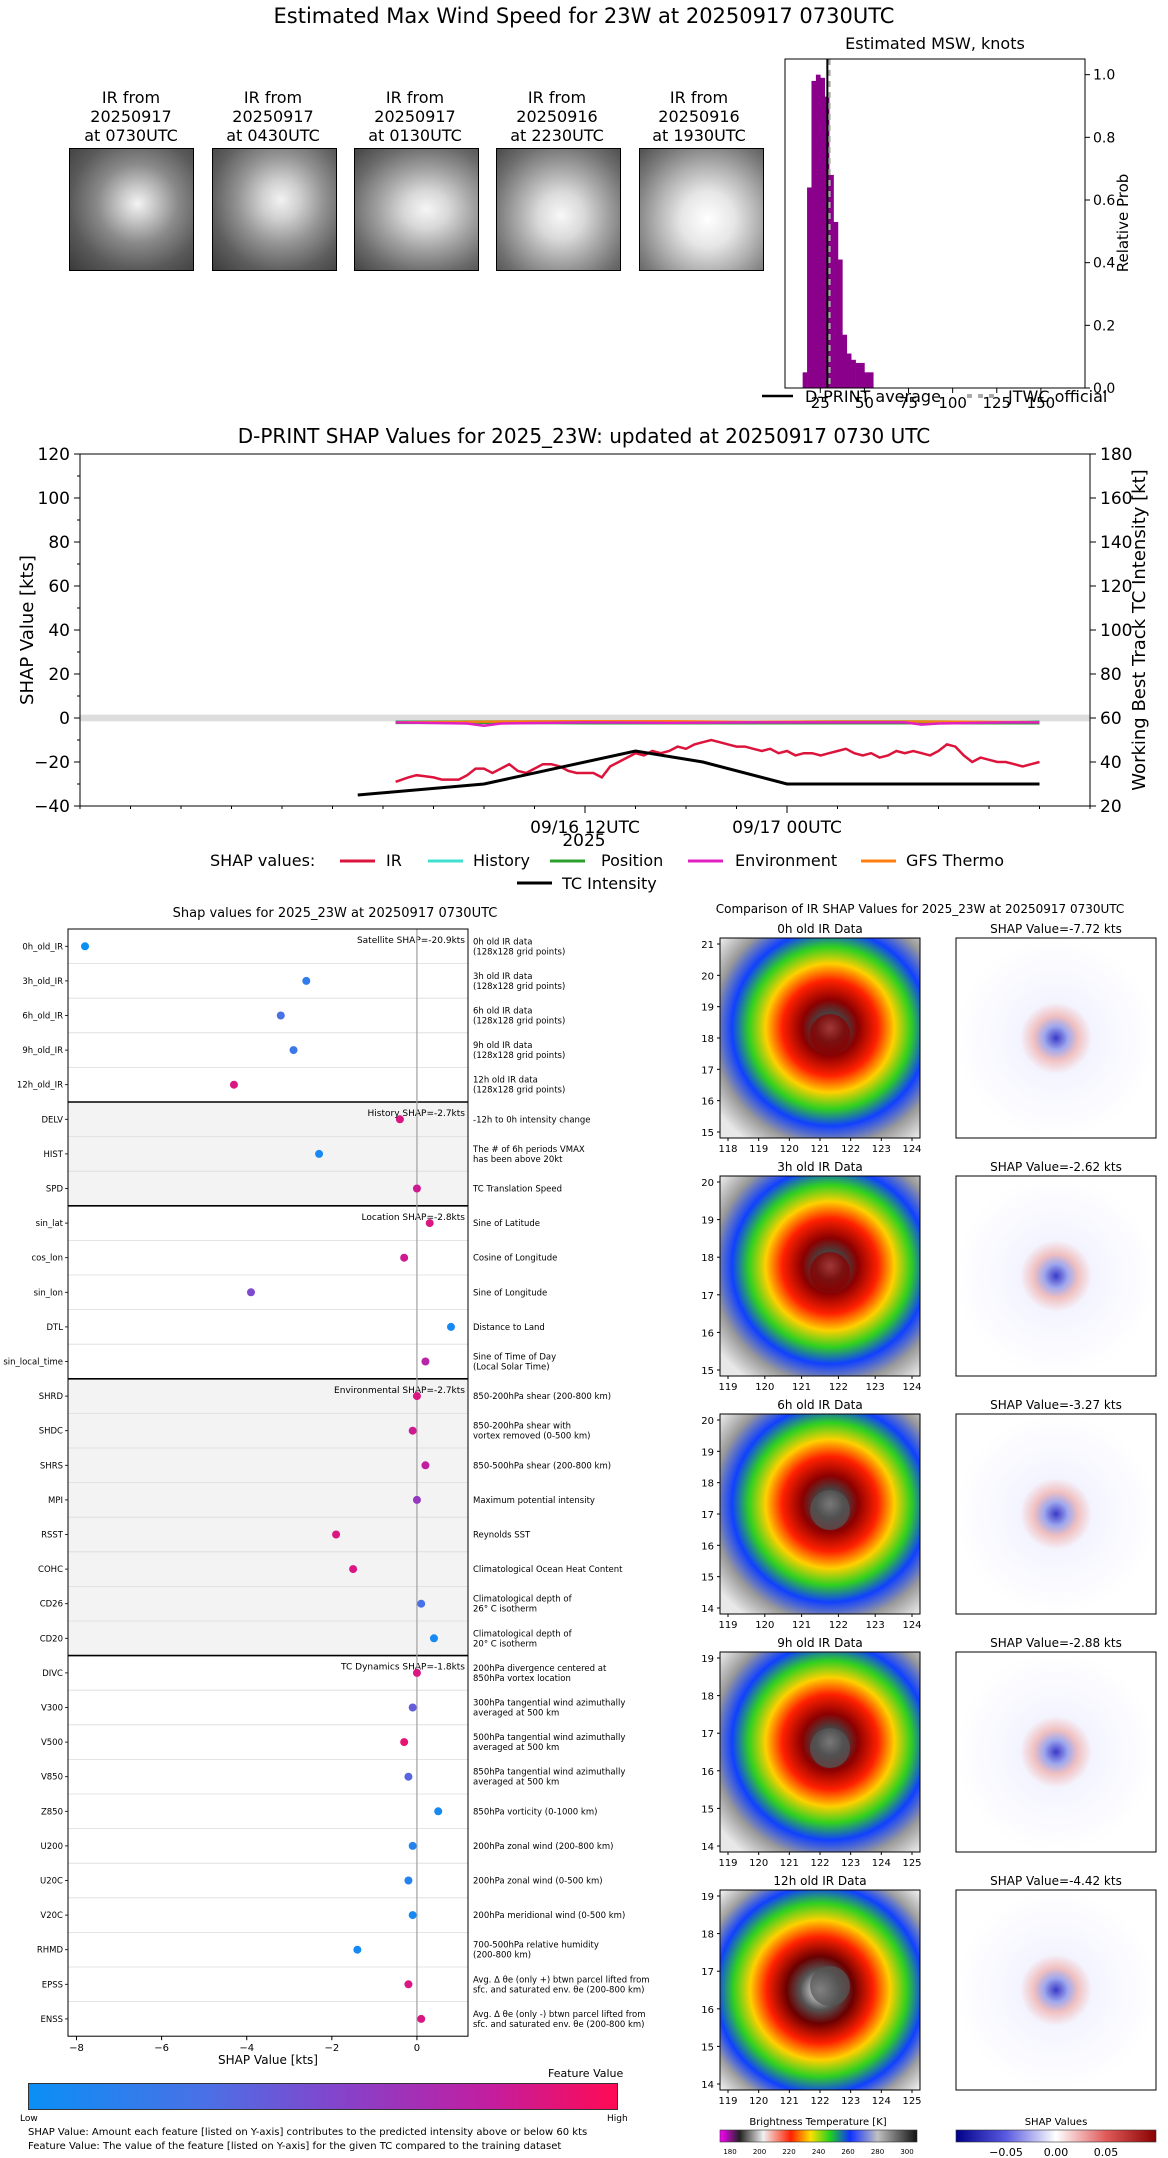 The height and width of the screenshot is (2158, 1168). Describe the element at coordinates (881, 1149) in the screenshot. I see `ir-map-xtick-label: 123` at that location.